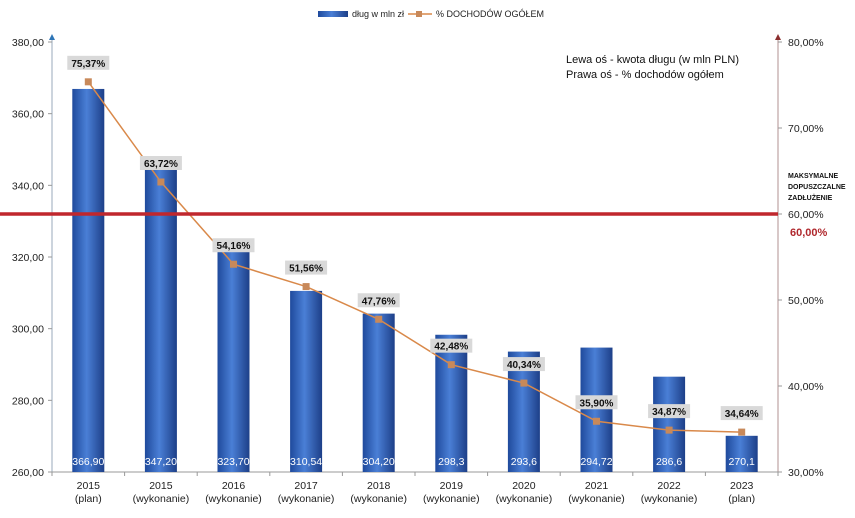  I want to click on left-tick-label: 380,00, so click(28, 43).